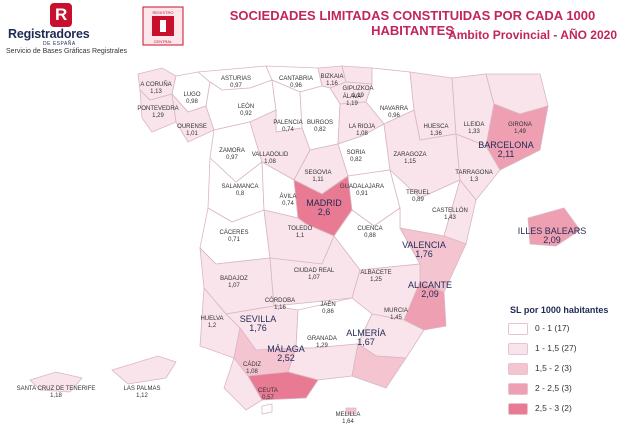 Image resolution: width=630 pixels, height=426 pixels. Describe the element at coordinates (211, 319) in the screenshot. I see `province-name: HUELVA` at that location.